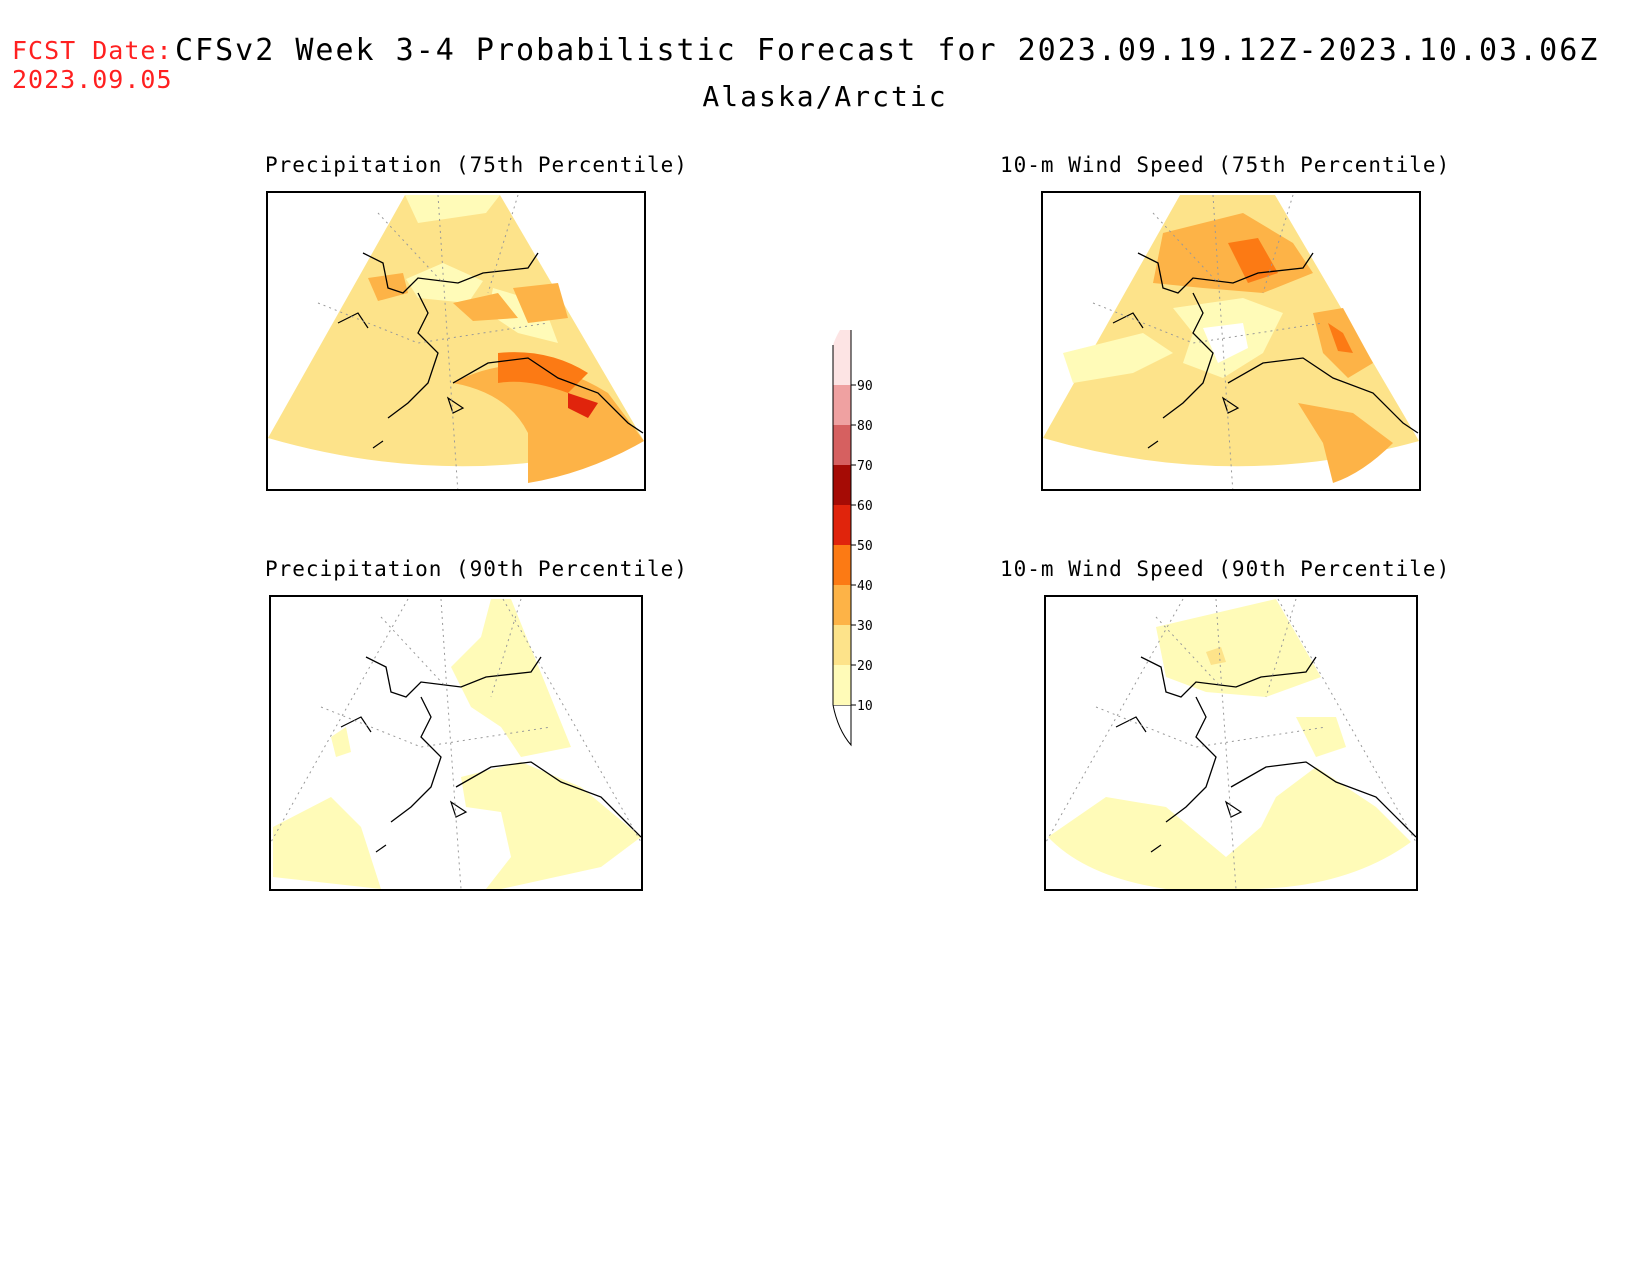 The height and width of the screenshot is (1275, 1650). Describe the element at coordinates (865, 706) in the screenshot. I see `colorbar-tick-label: 10` at that location.